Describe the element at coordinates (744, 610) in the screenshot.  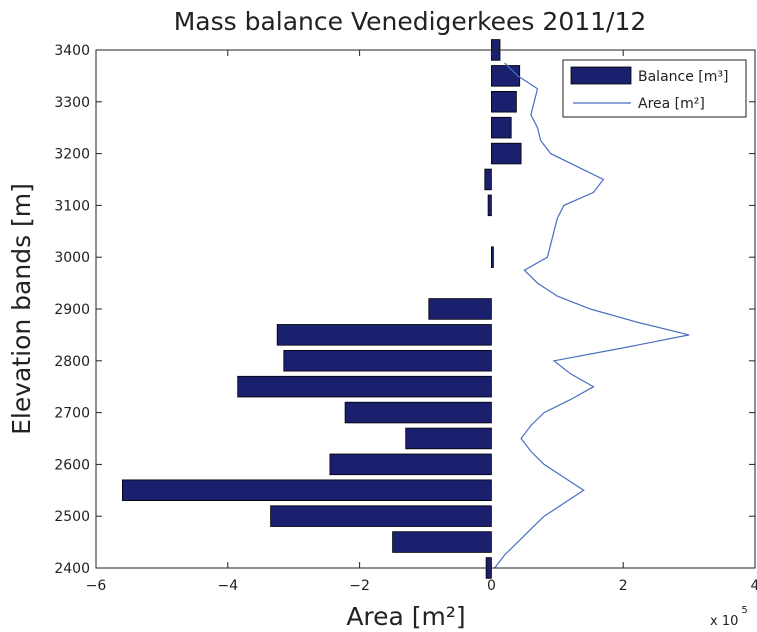
I see `x-axis-multiplier-exponent: 5` at that location.